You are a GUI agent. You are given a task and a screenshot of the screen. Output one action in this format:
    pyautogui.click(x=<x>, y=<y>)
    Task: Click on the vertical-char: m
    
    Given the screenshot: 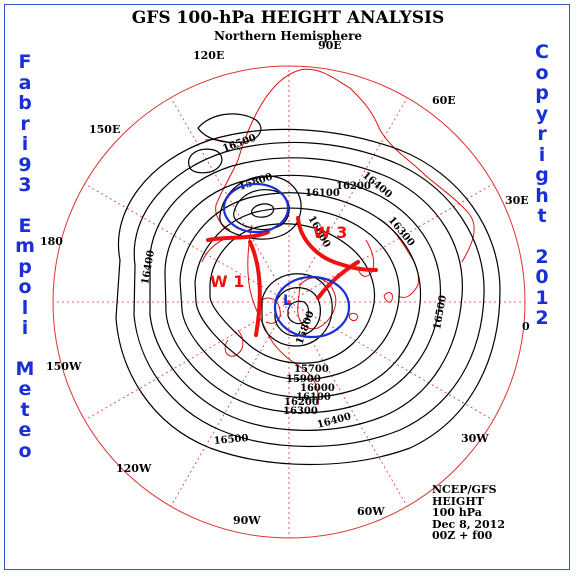 What is the action you would take?
    pyautogui.click(x=25, y=246)
    